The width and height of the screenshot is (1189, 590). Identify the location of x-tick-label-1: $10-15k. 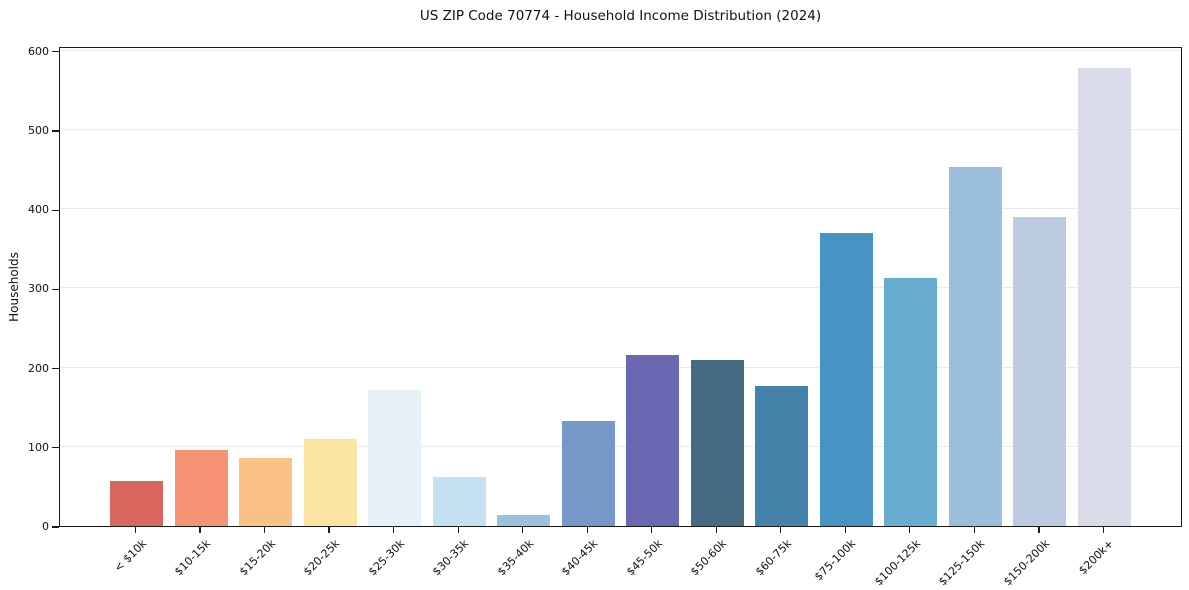
(192, 558).